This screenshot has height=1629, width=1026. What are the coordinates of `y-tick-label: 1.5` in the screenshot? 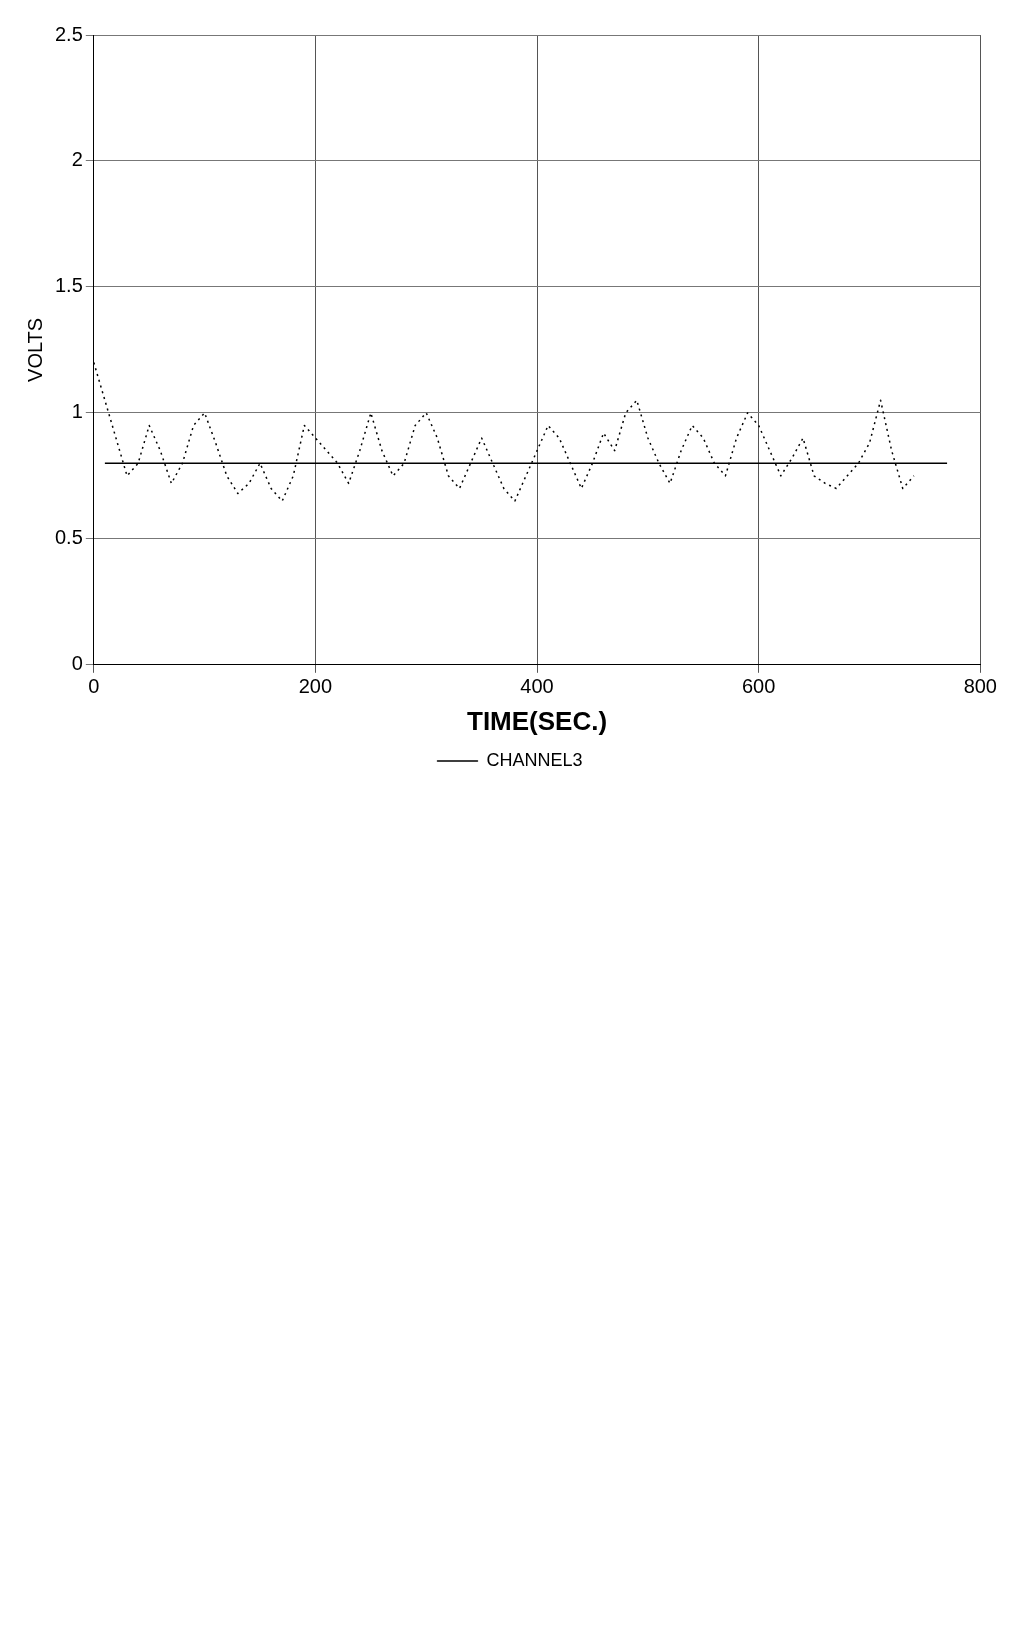 It's located at (68, 285).